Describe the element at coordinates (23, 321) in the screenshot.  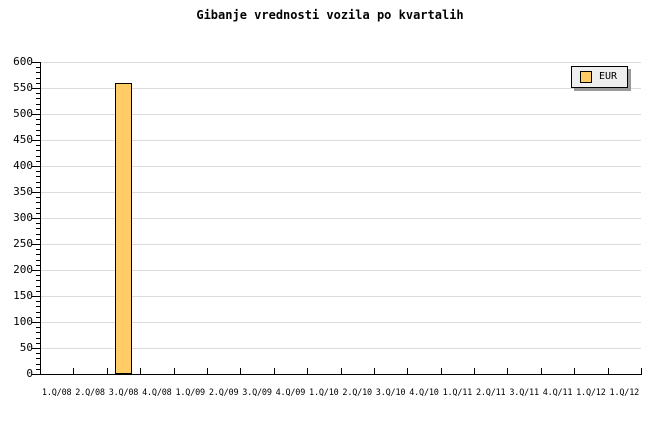
I see `y-tick-label: 100` at that location.